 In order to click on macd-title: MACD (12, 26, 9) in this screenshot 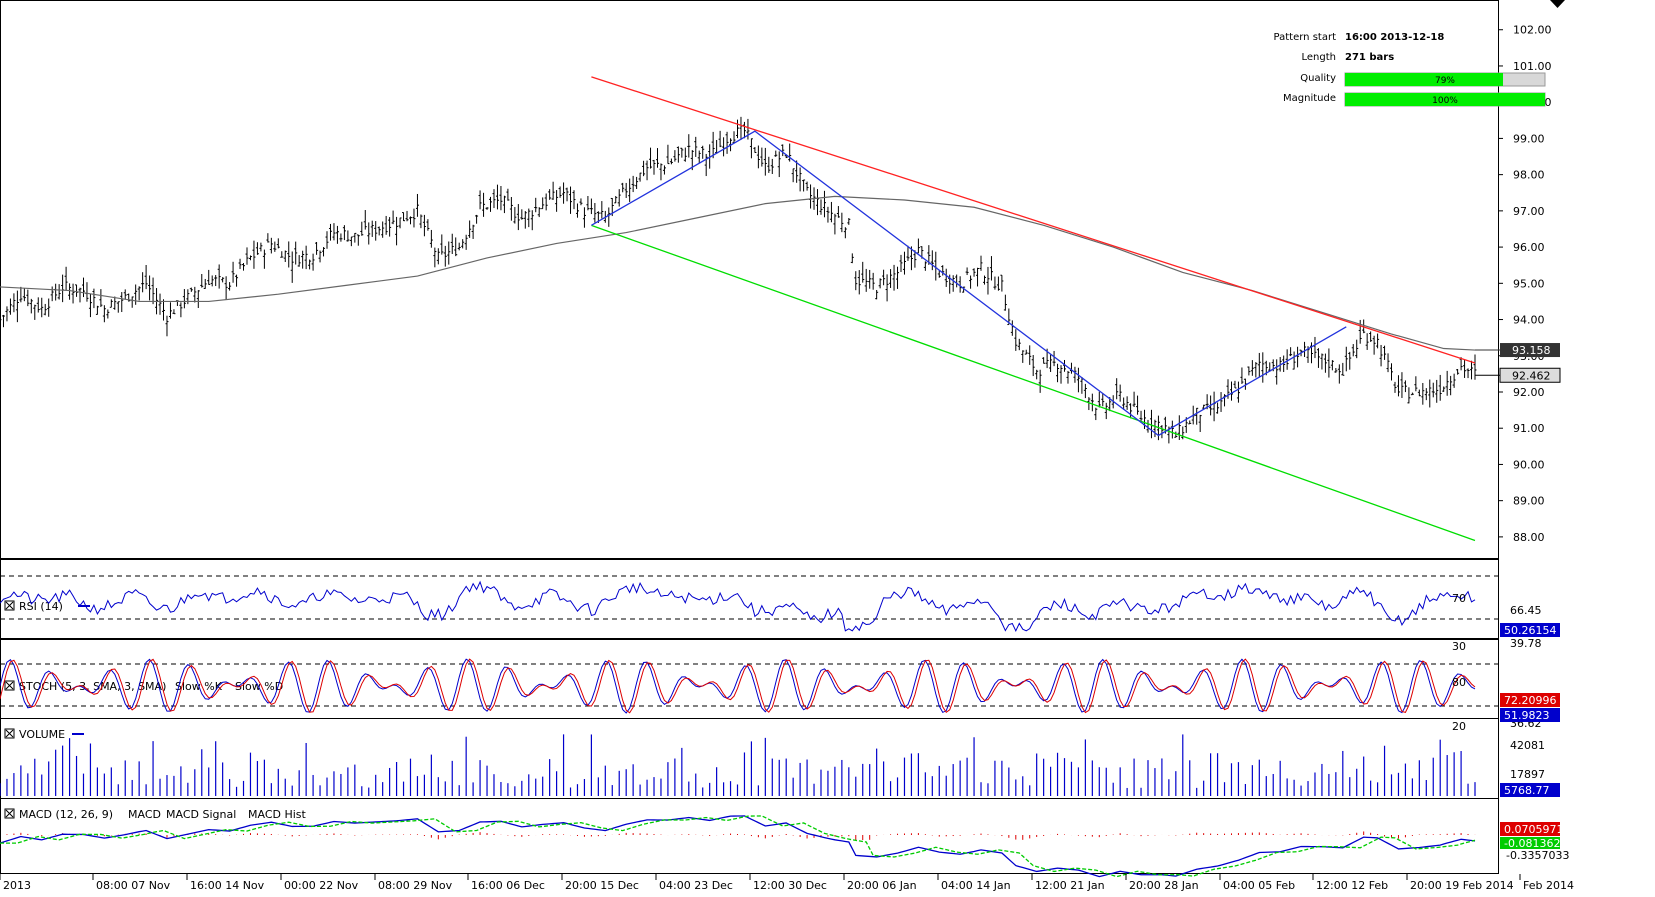, I will do `click(66, 814)`.